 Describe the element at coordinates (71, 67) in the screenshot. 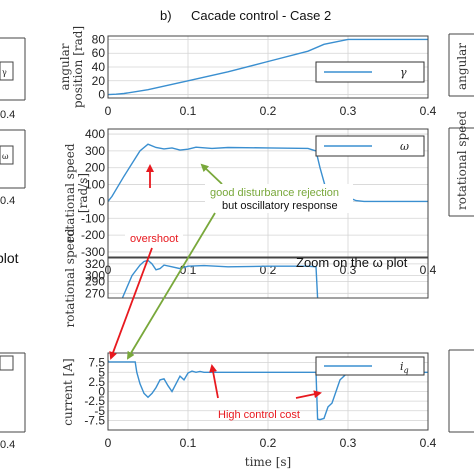

I see `angular-y-axis-label: angularposition [rad]` at that location.